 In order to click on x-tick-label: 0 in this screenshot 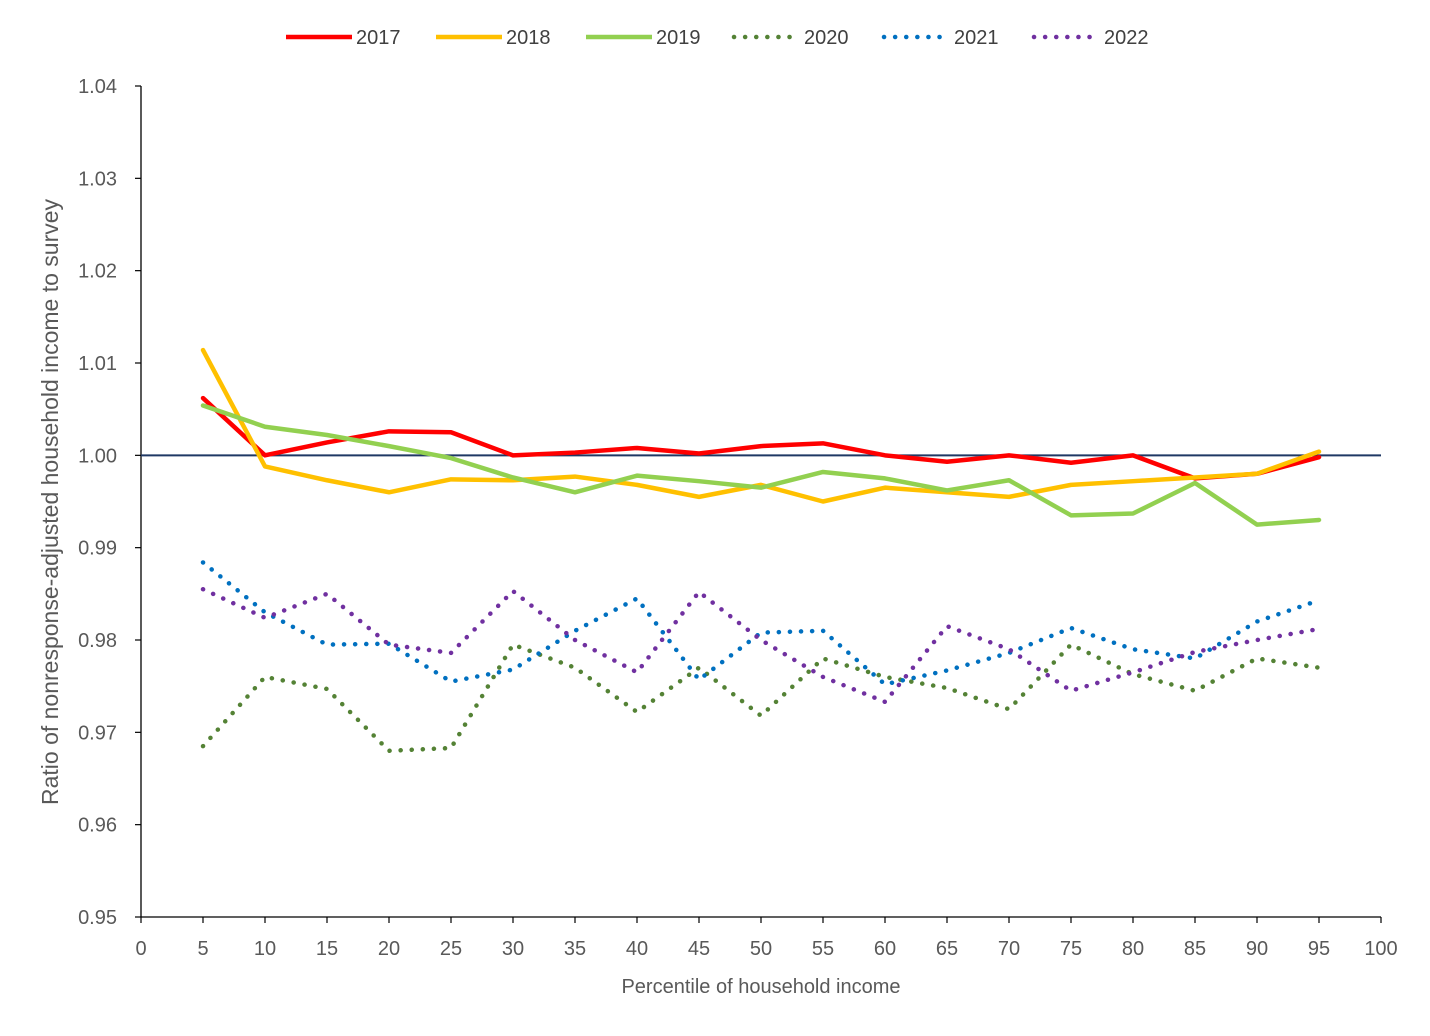, I will do `click(140, 949)`.